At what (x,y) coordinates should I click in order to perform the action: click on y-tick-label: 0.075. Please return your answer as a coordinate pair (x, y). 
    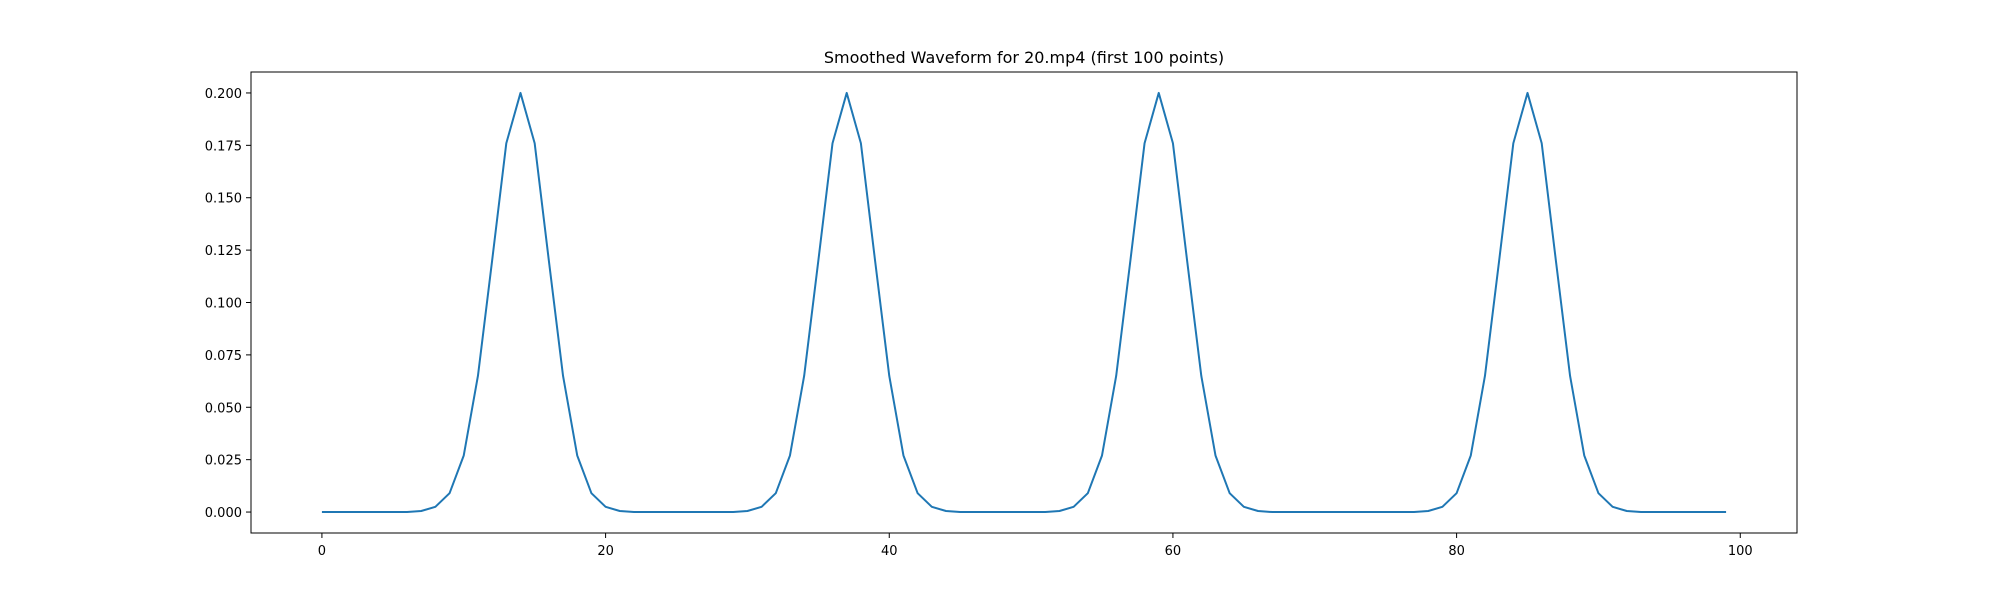
    Looking at the image, I should click on (223, 356).